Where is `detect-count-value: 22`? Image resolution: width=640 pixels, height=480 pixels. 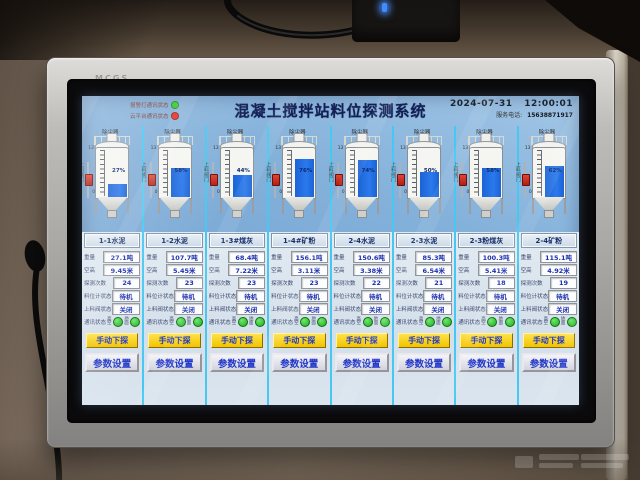 detect-count-value: 22 is located at coordinates (376, 282).